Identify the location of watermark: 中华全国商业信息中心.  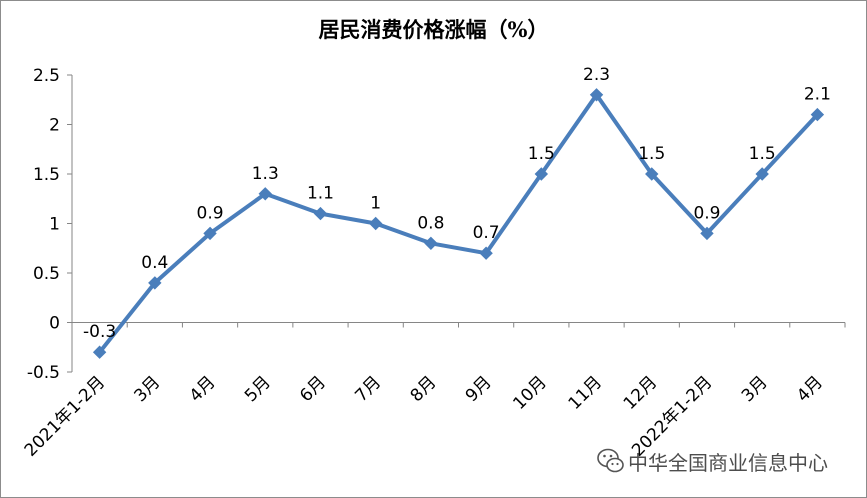
(721, 461).